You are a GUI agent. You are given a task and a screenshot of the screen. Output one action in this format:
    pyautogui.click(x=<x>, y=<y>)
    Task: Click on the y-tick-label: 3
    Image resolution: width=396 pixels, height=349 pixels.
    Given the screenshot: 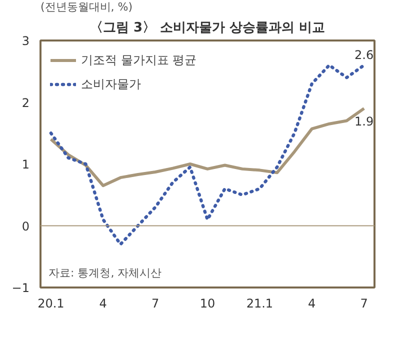 What is the action you would take?
    pyautogui.click(x=26, y=41)
    